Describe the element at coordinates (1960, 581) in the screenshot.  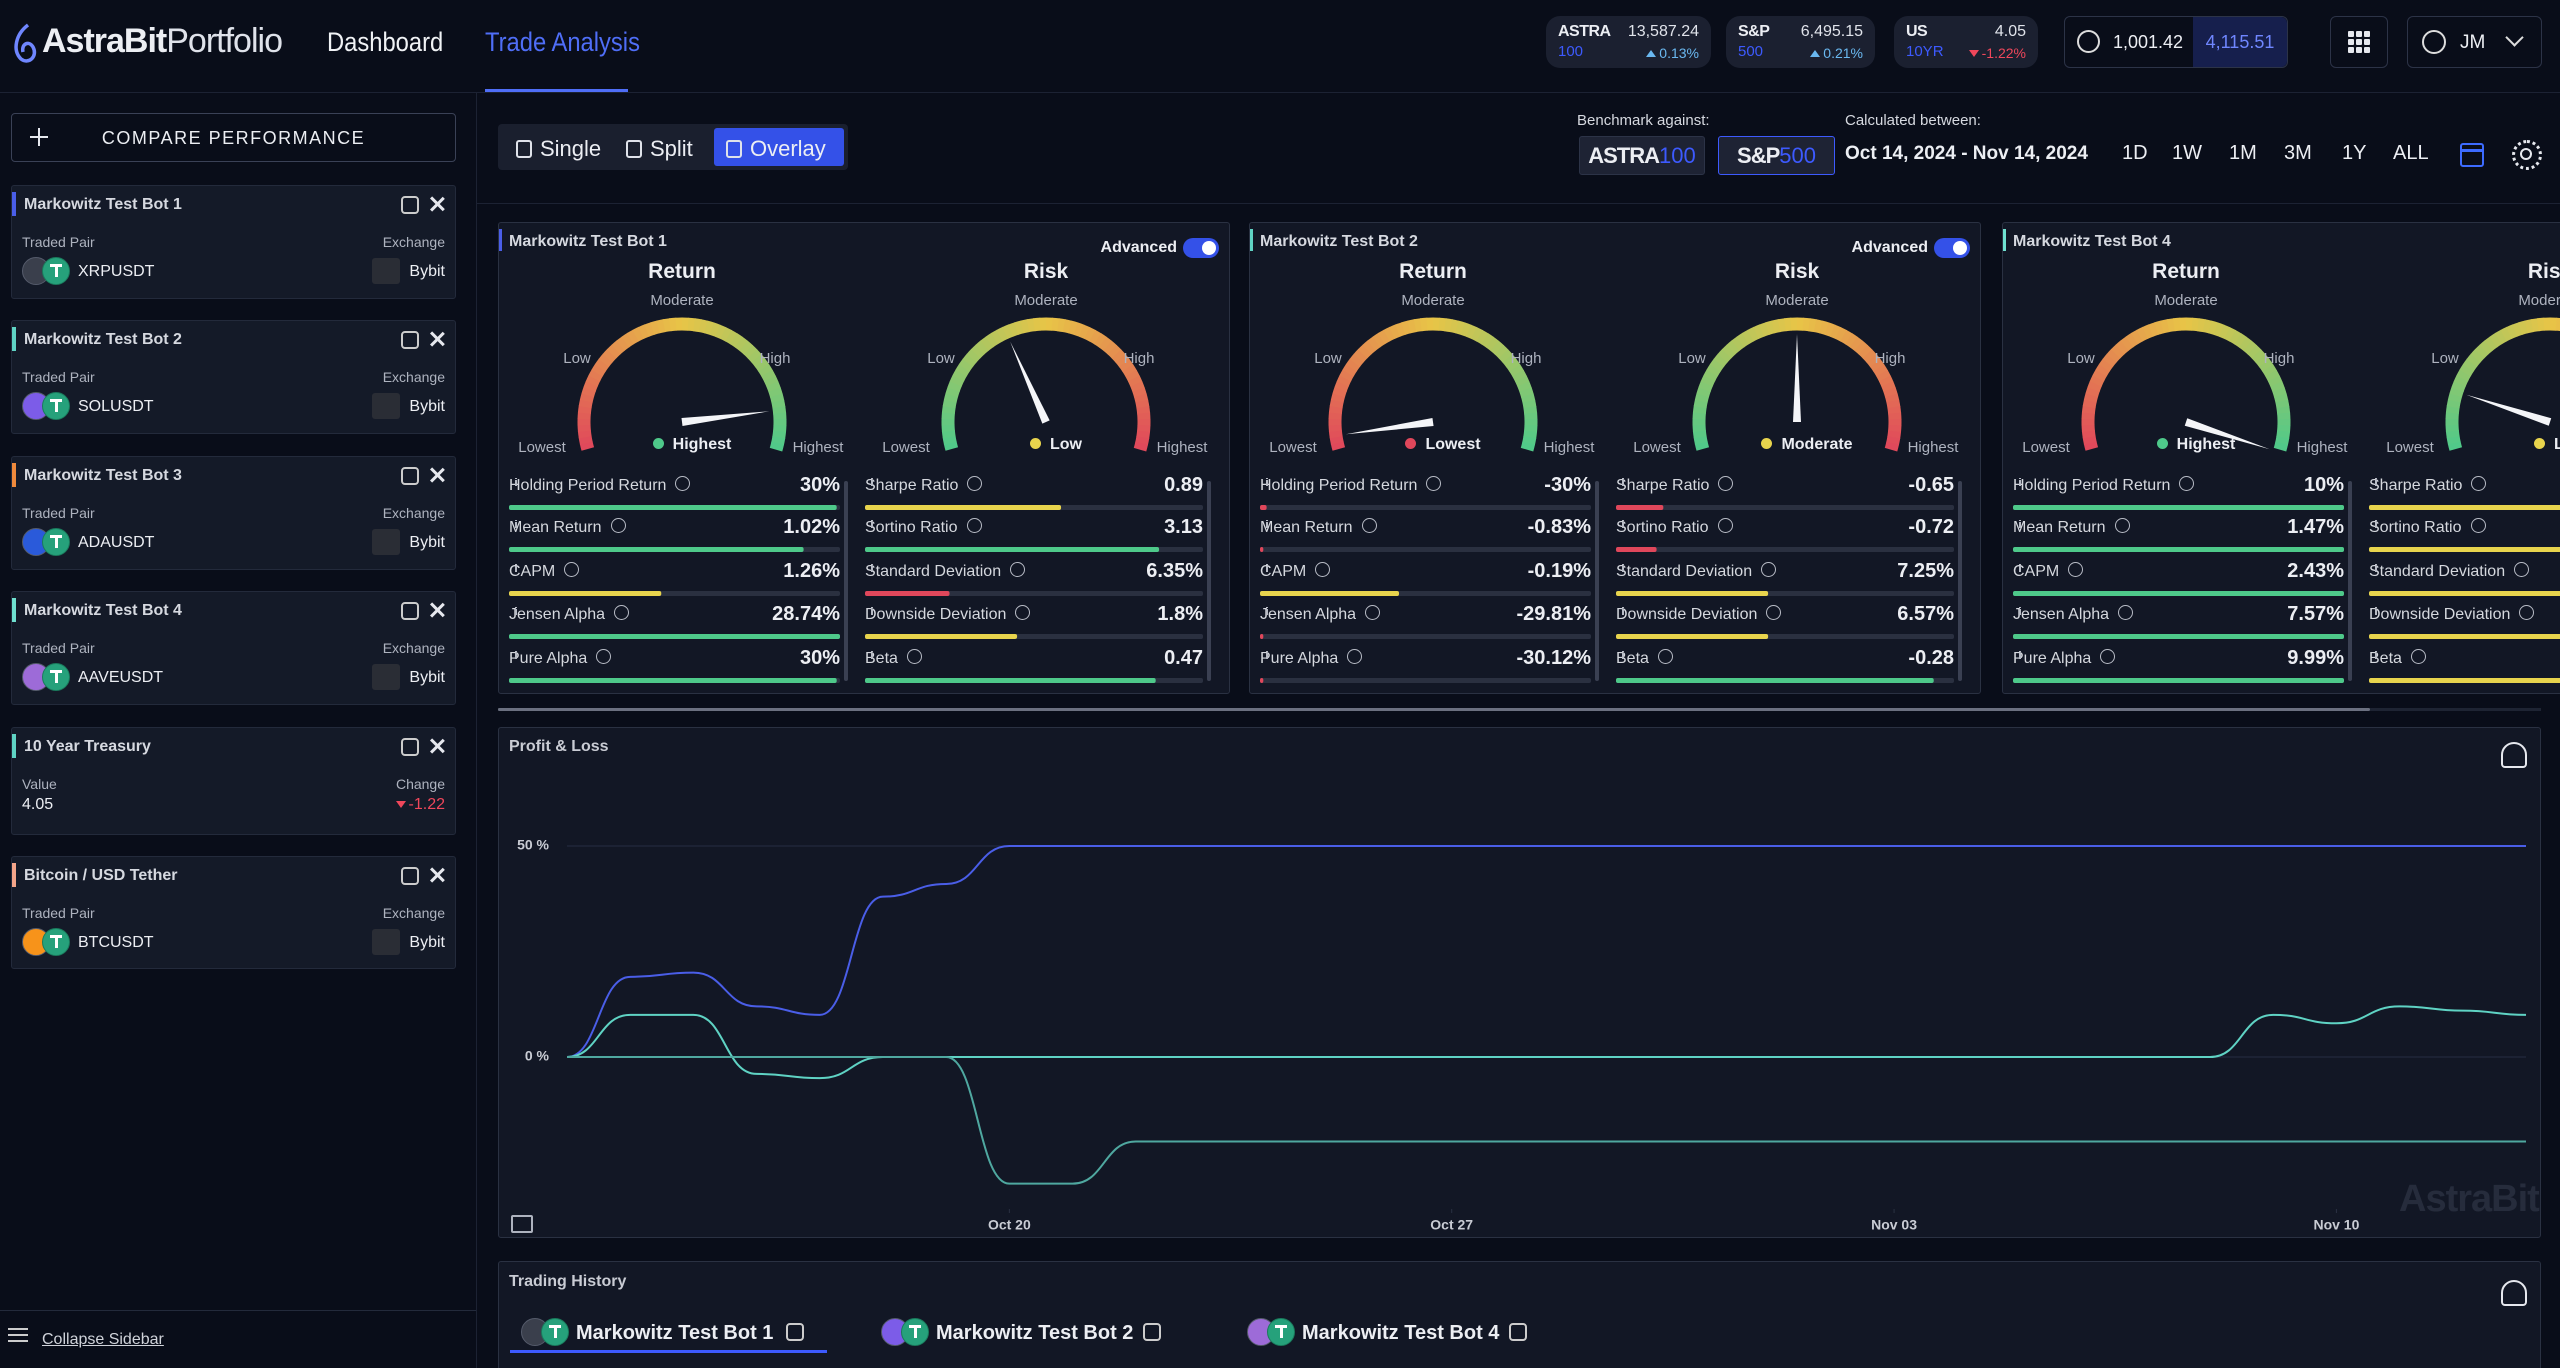
I see `scrollbar` at that location.